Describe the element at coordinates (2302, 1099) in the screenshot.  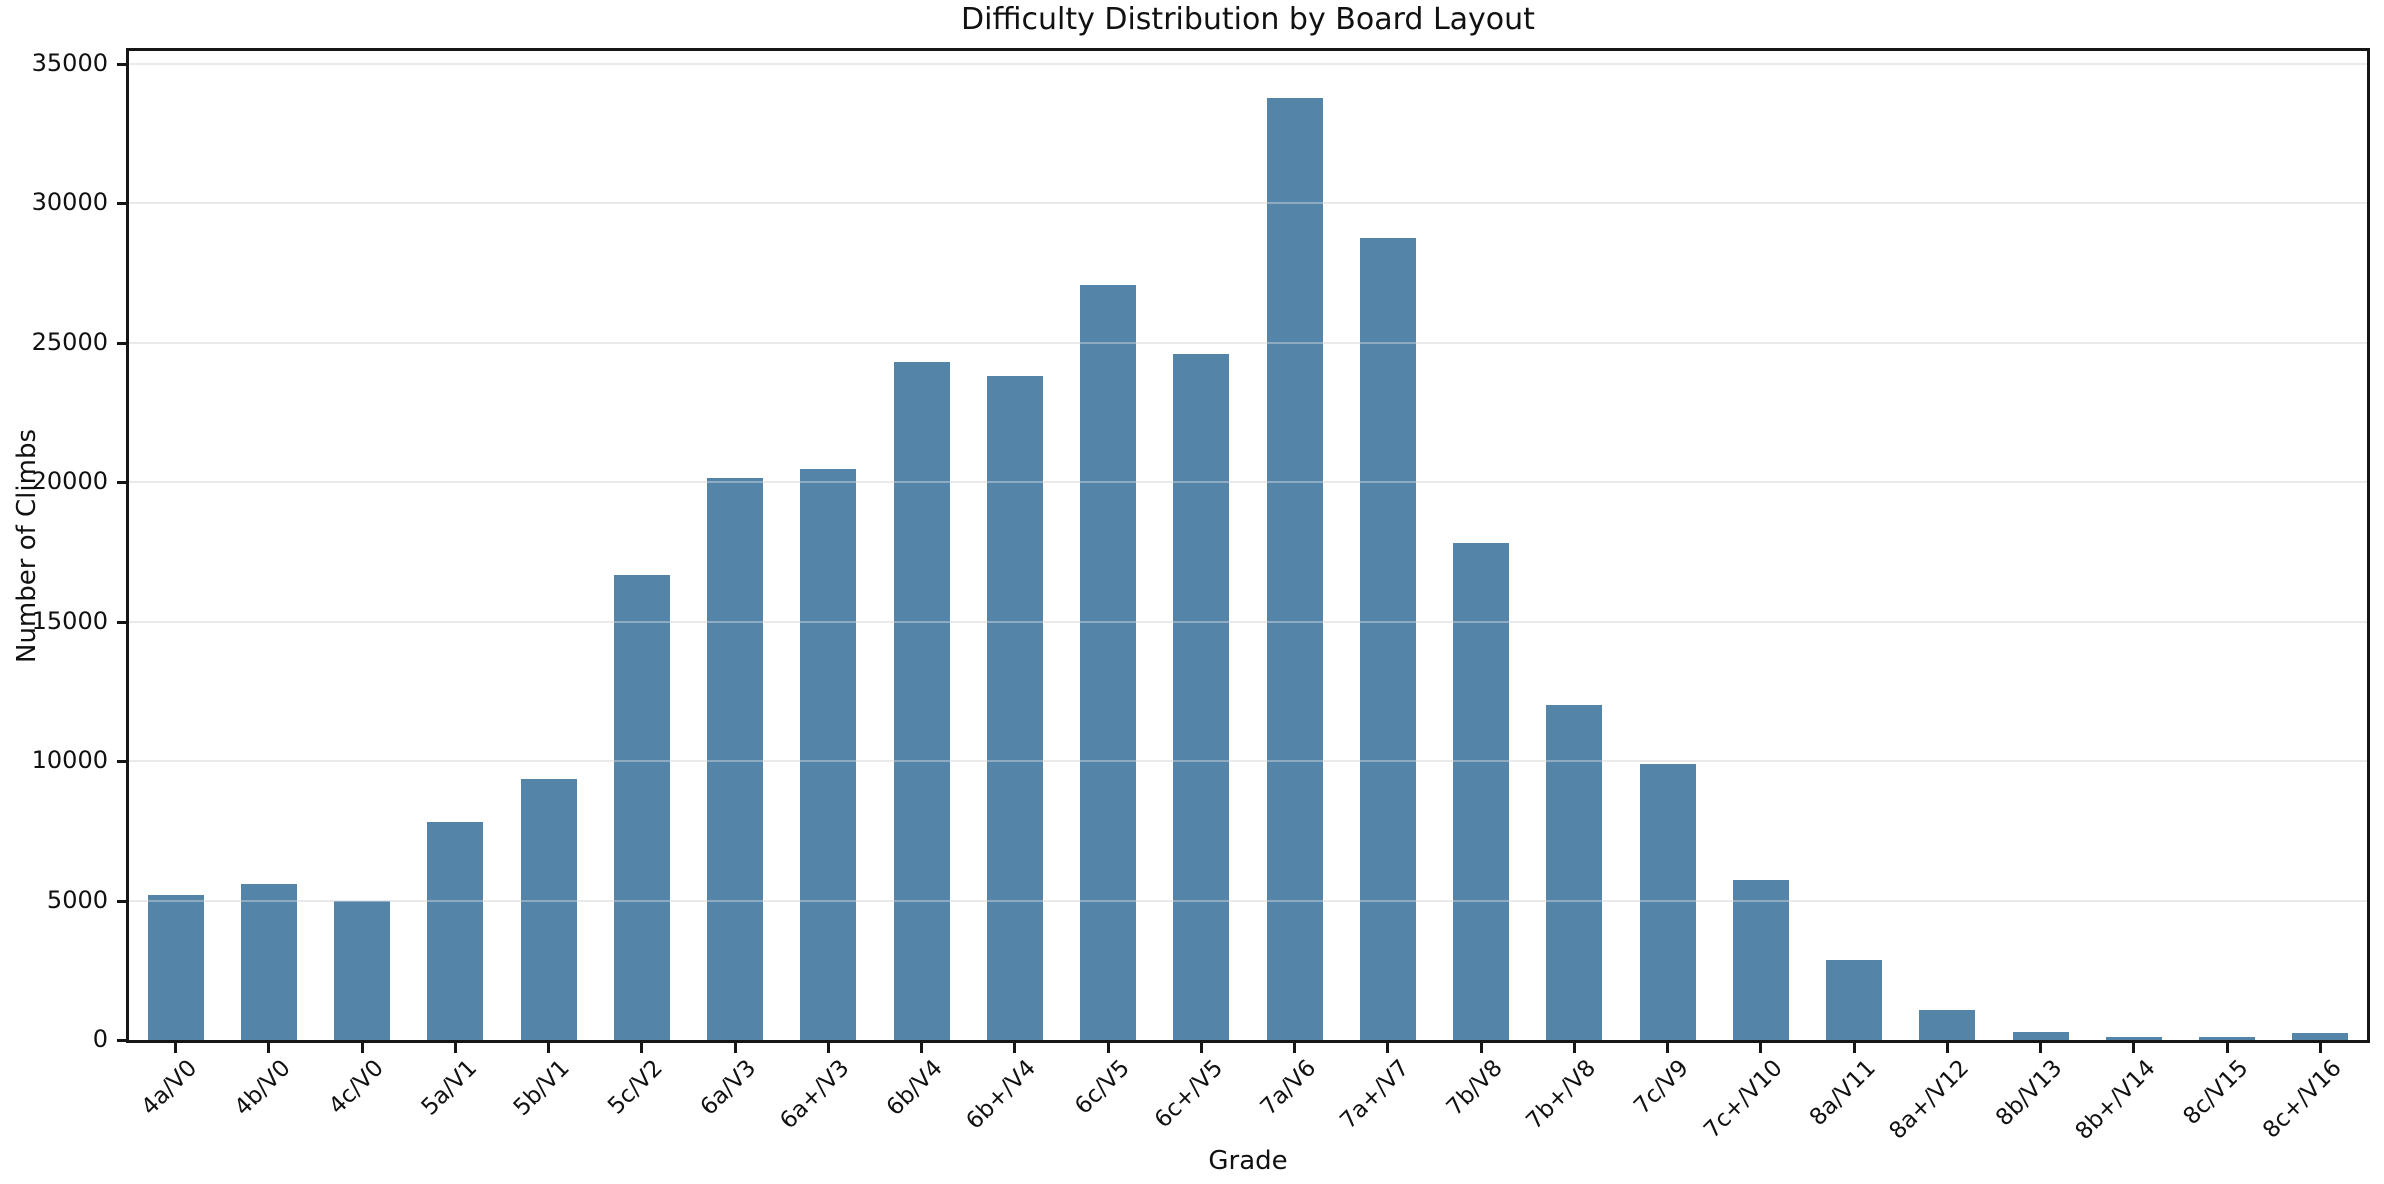
I see `x-tick-label-23: 8c+/V16` at that location.